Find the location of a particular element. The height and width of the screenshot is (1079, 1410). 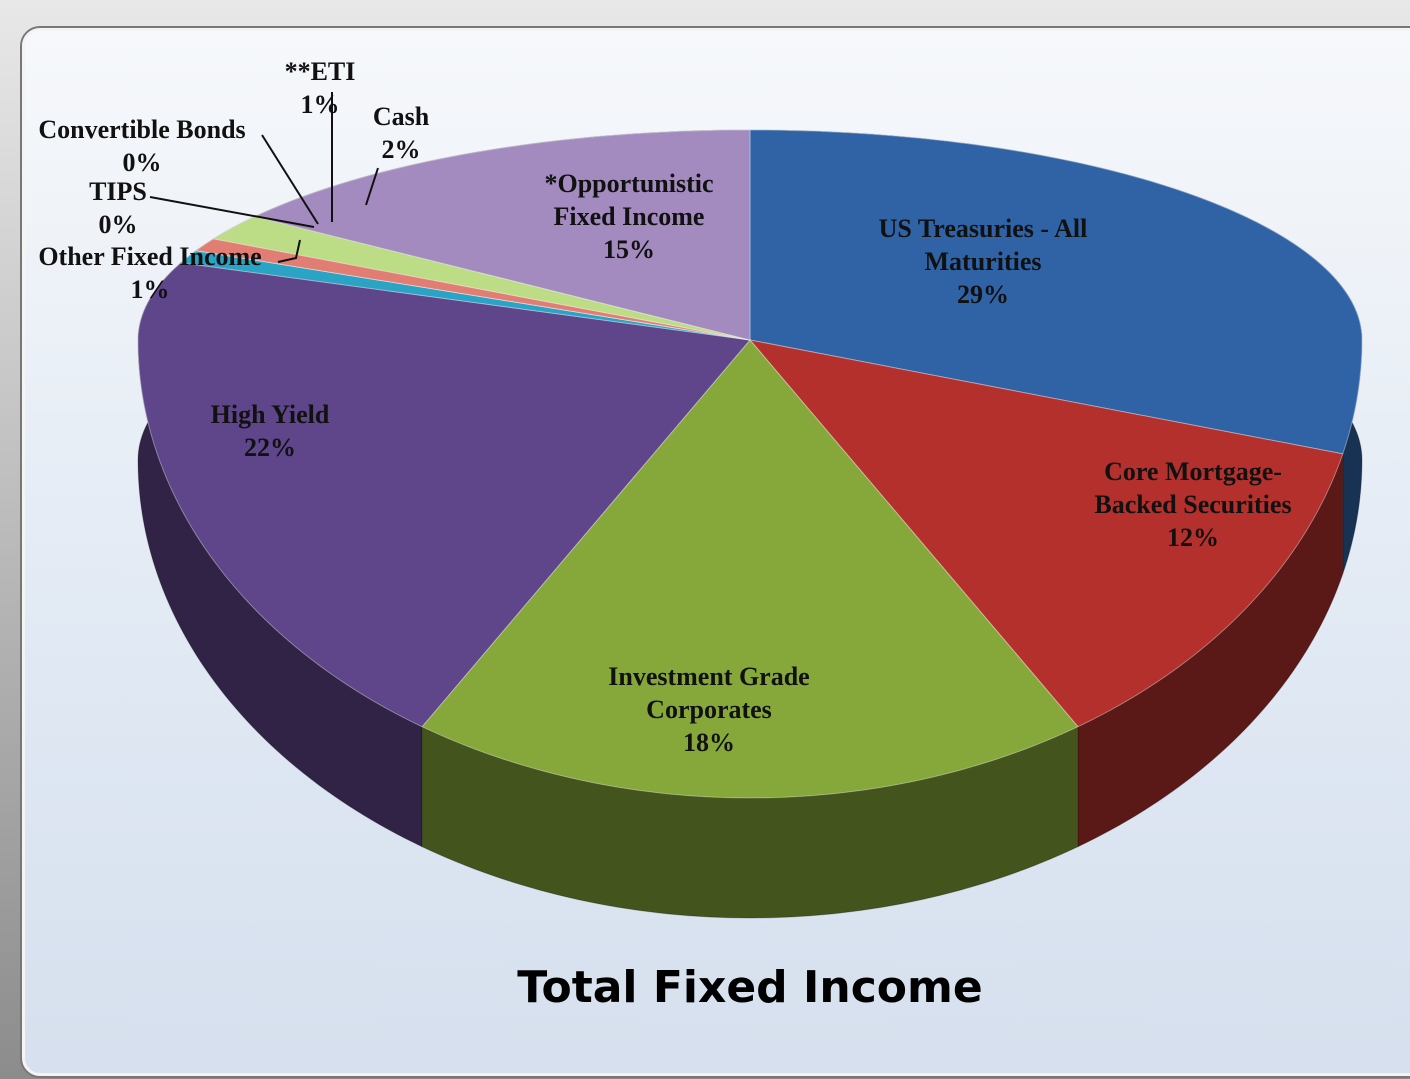

slice-label: **ETI 1% is located at coordinates (320, 88).